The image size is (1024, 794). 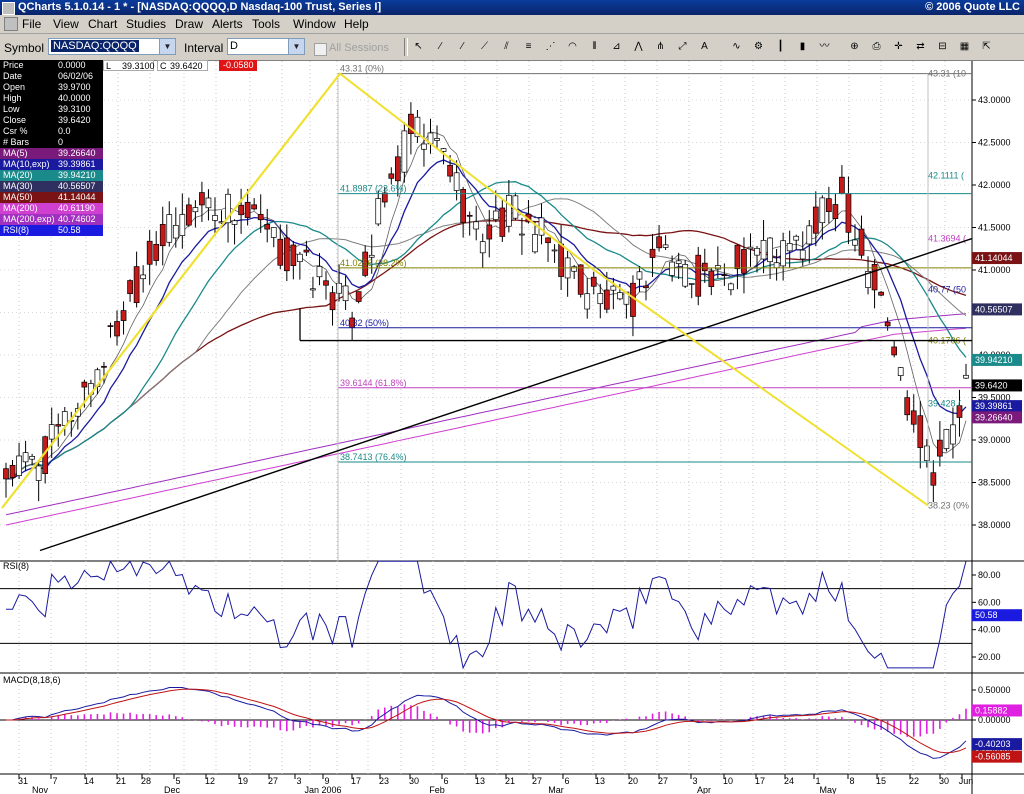 What do you see at coordinates (66, 24) in the screenshot?
I see `menu-view: View` at bounding box center [66, 24].